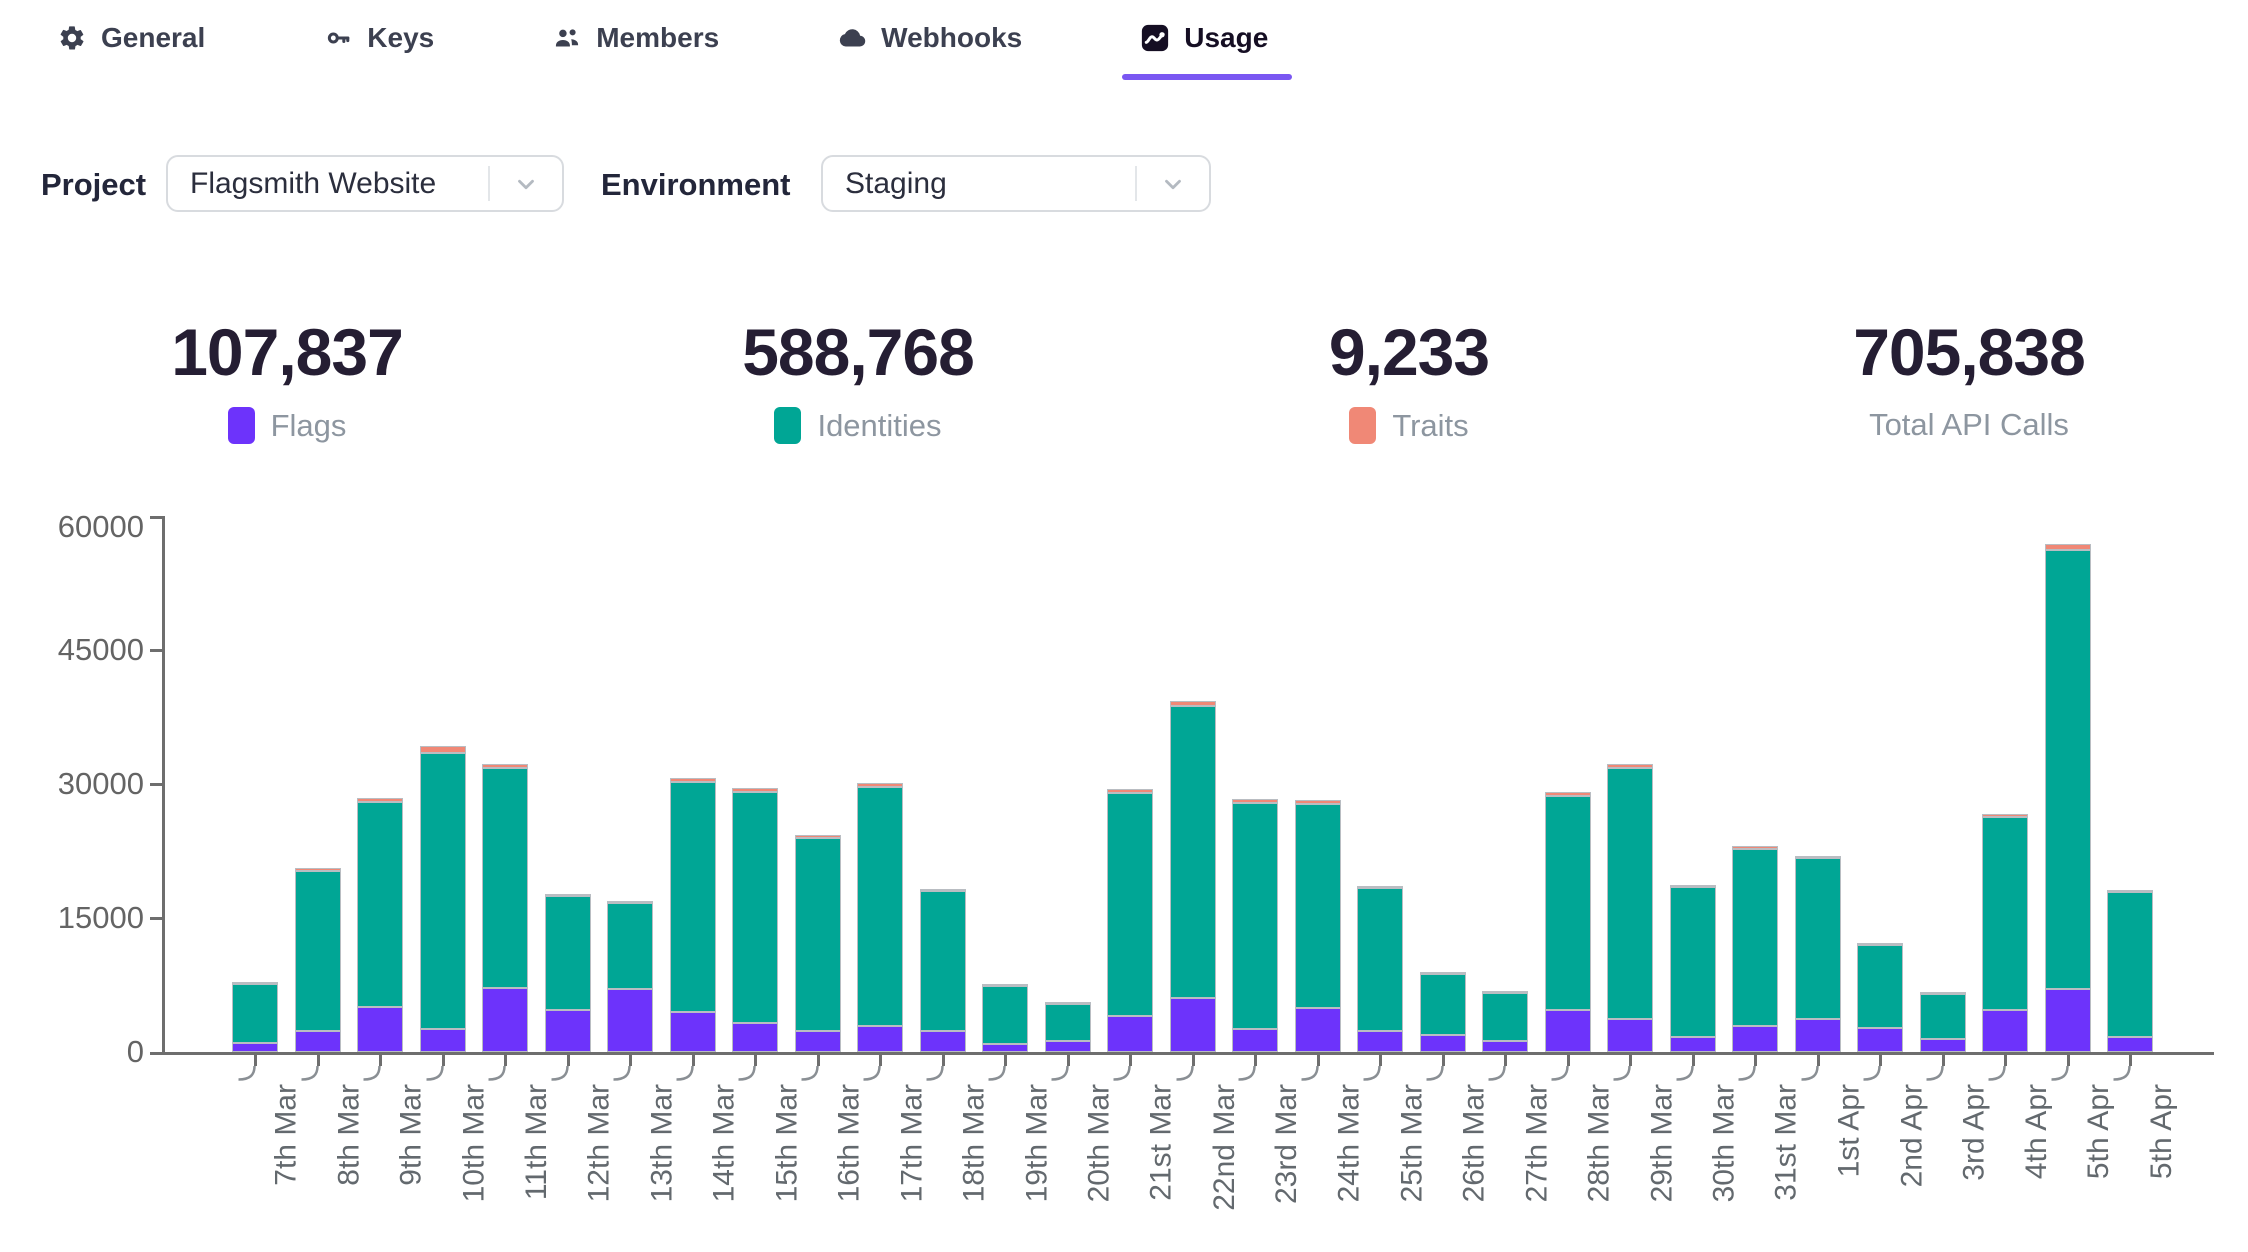 Image resolution: width=2248 pixels, height=1252 pixels. Describe the element at coordinates (1661, 1143) in the screenshot. I see `x-axis-label: 29th Mar` at that location.